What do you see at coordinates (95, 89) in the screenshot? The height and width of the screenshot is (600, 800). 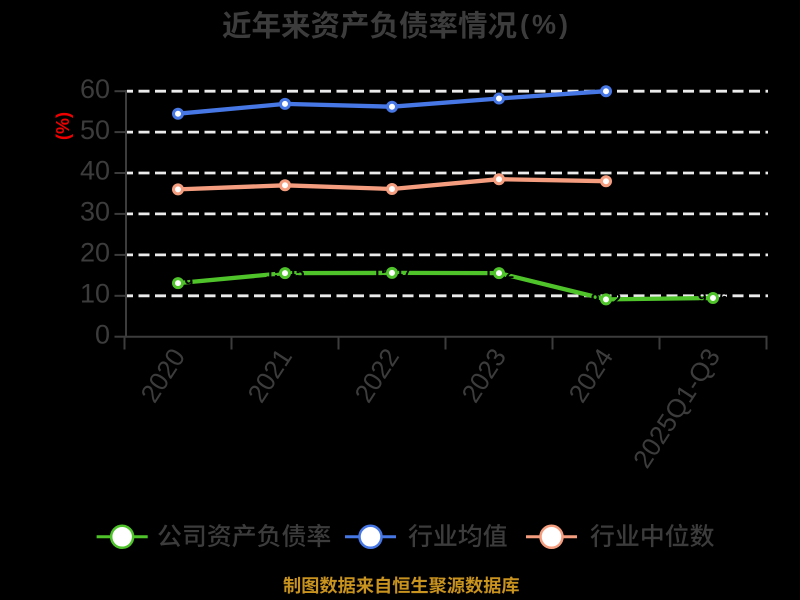 I see `svg-text: 60` at bounding box center [95, 89].